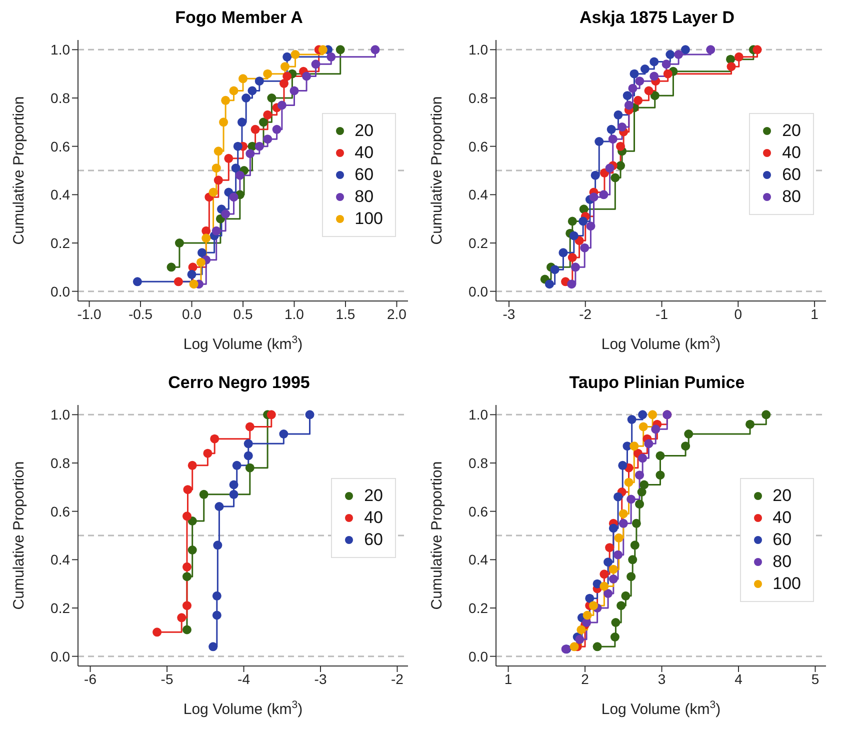 This screenshot has height=735, width=849. Describe the element at coordinates (192, 314) in the screenshot. I see `x-tick-label: 0.0` at that location.